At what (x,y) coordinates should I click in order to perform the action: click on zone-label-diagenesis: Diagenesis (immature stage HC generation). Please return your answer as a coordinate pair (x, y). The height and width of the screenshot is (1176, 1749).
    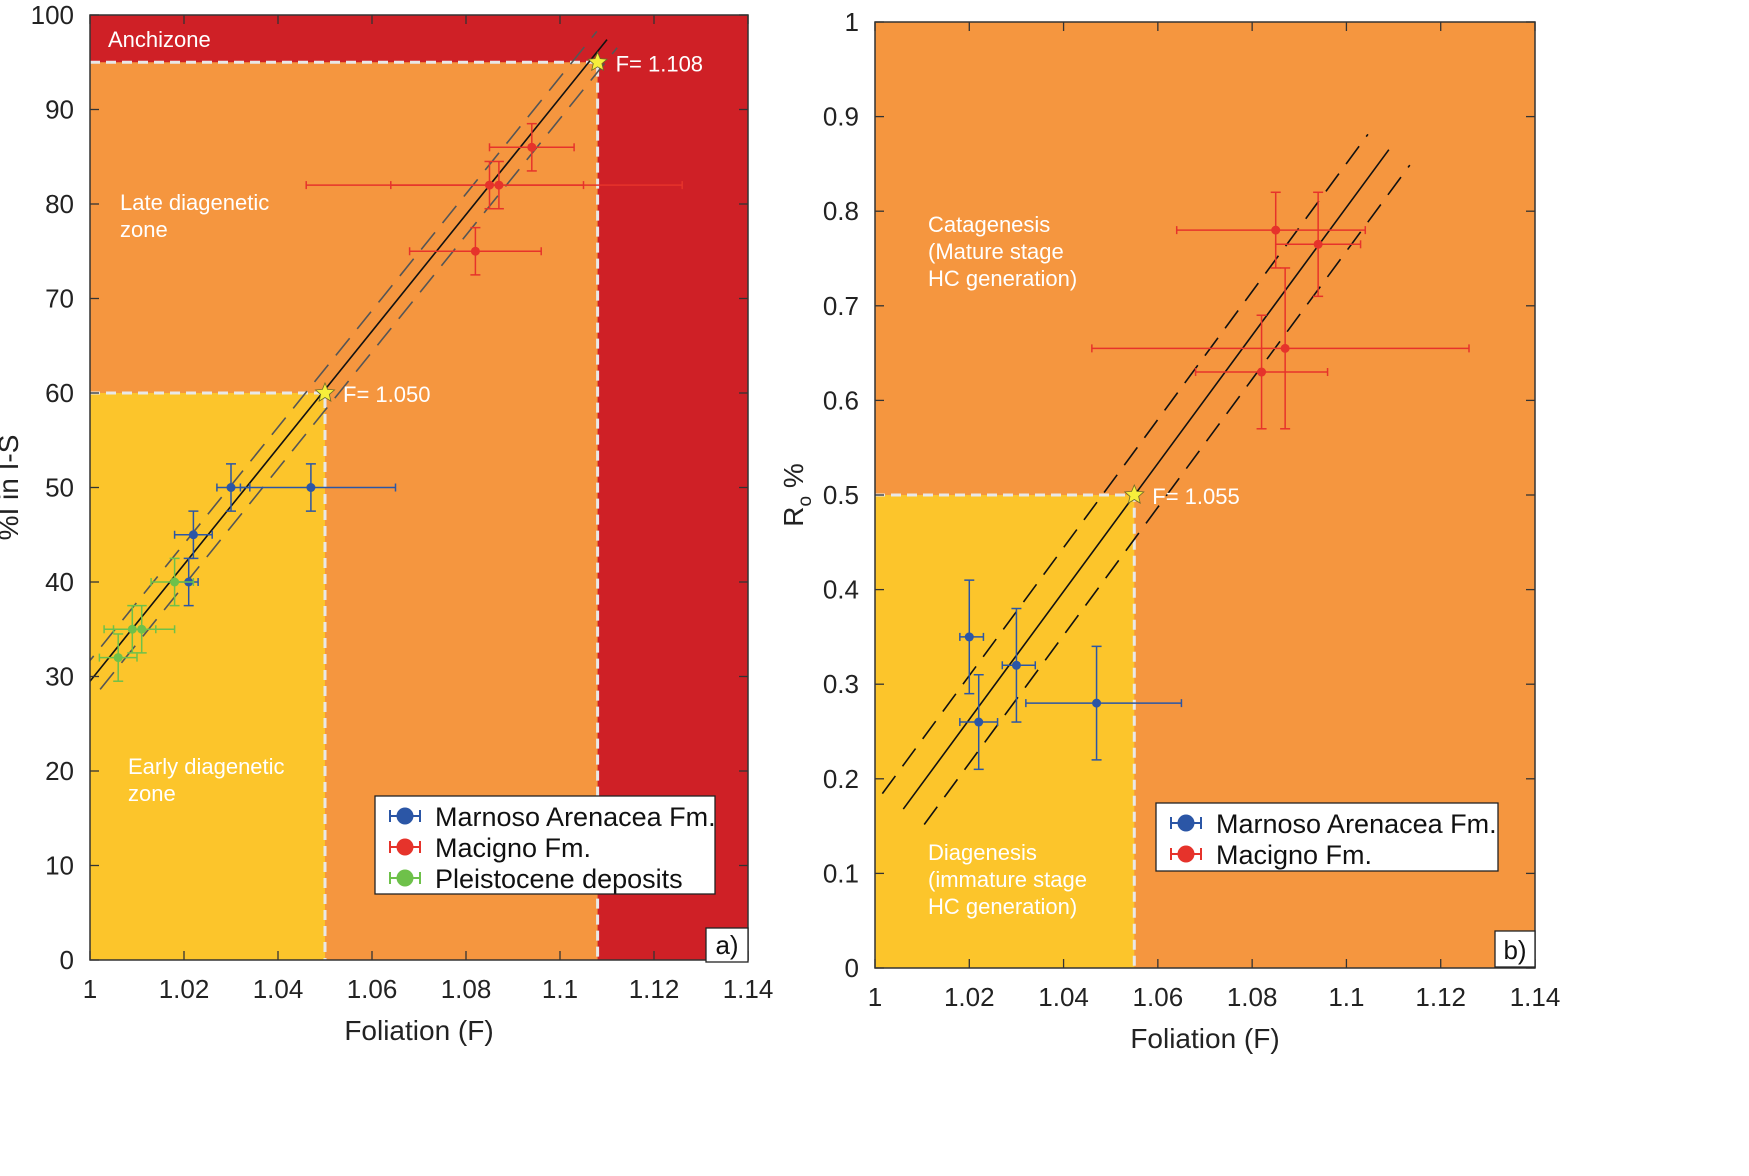
    Looking at the image, I should click on (1007, 879).